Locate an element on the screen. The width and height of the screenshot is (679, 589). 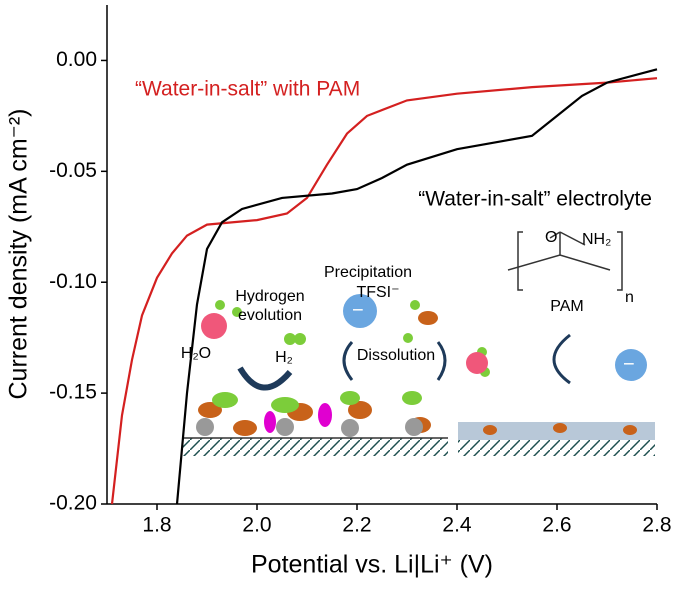
series-label: “Water-in-salt” electrolyte is located at coordinates (535, 199).